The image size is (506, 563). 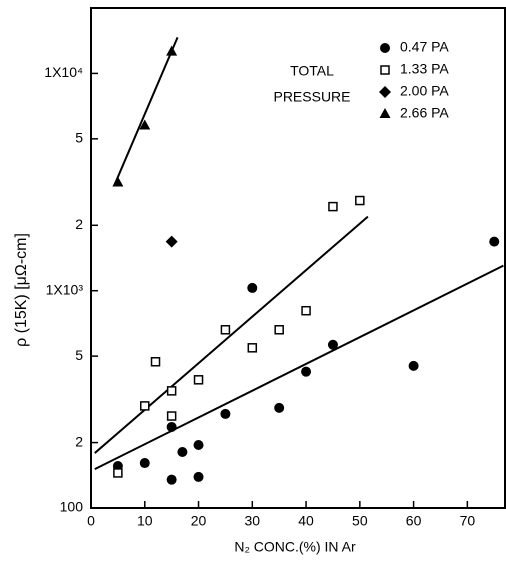 What do you see at coordinates (72, 507) in the screenshot?
I see `y-tick-label: 100` at bounding box center [72, 507].